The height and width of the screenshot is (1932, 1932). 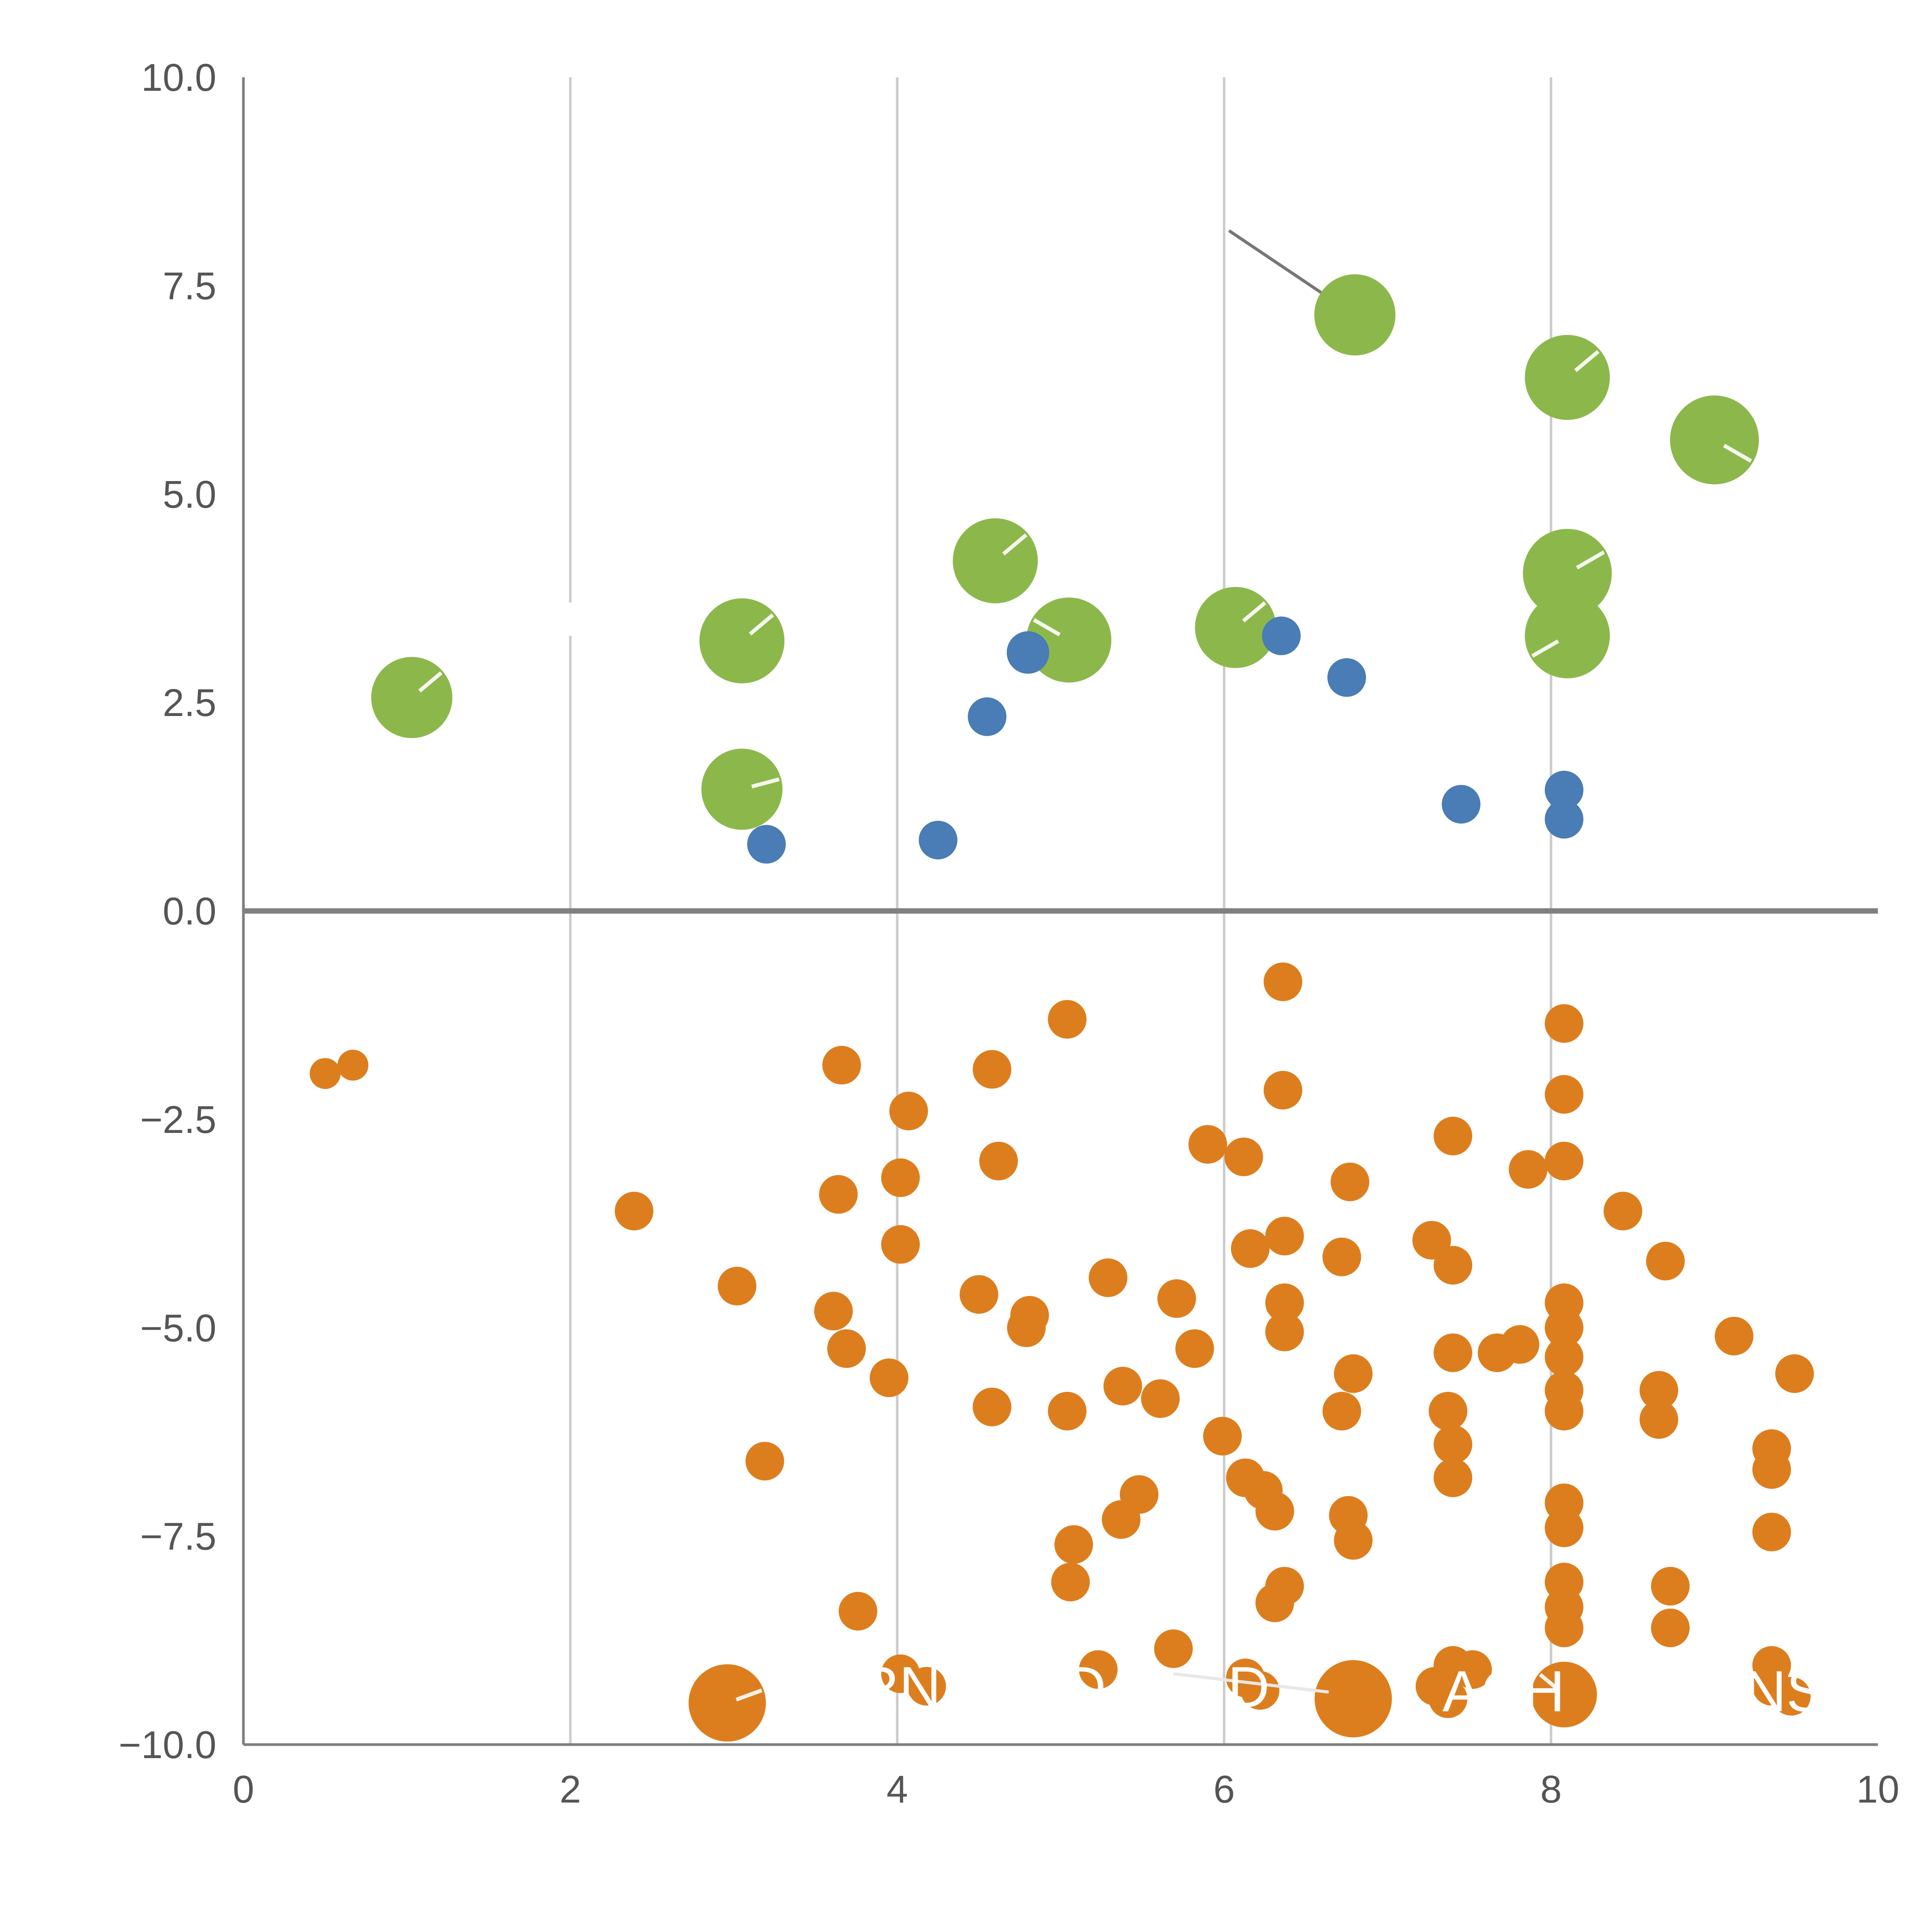 I want to click on x-tick-label: 4, so click(x=897, y=1789).